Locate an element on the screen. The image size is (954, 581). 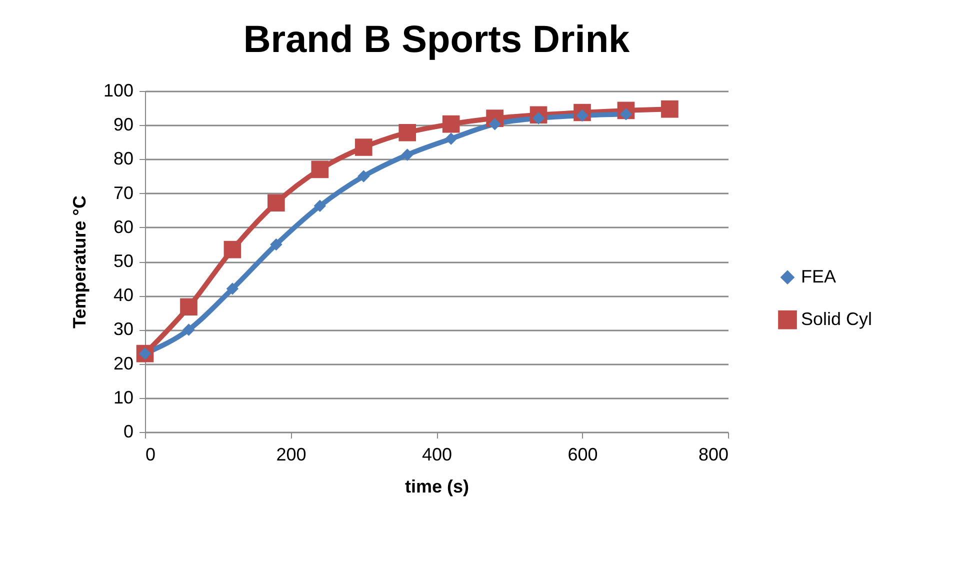
y-tick-label: 70 is located at coordinates (123, 192).